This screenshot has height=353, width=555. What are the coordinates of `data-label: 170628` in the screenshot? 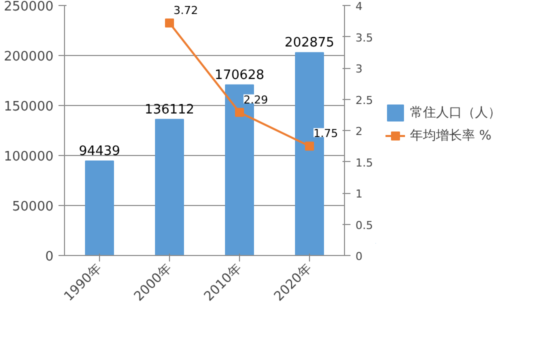 It's located at (239, 75).